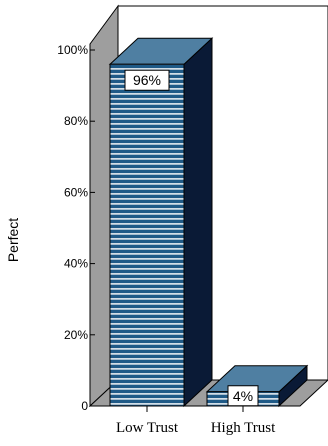 The image size is (328, 446). I want to click on svg-text: 4%, so click(243, 396).